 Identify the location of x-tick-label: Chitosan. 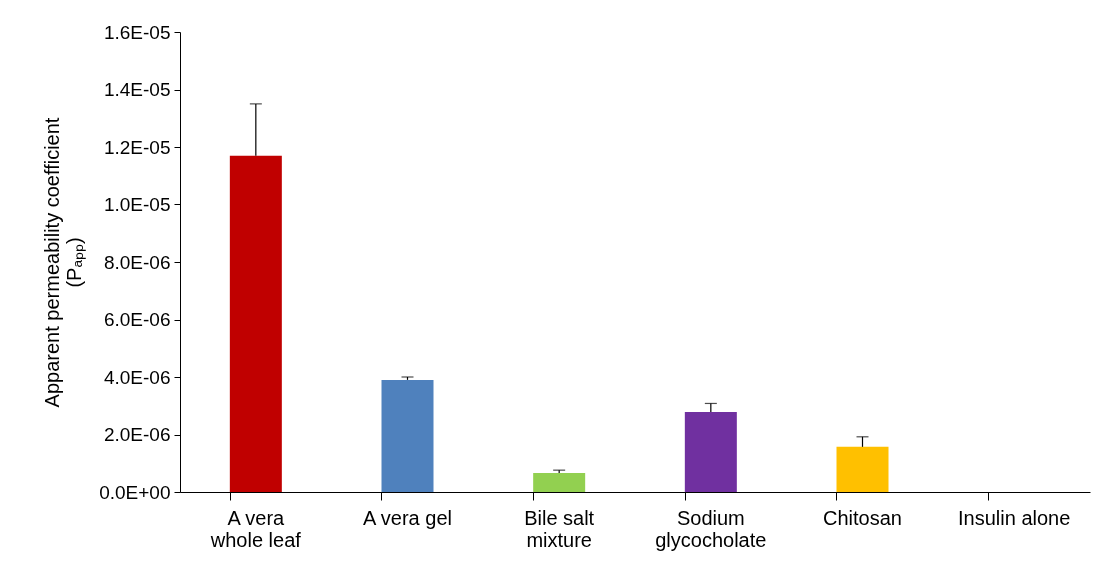
(862, 517).